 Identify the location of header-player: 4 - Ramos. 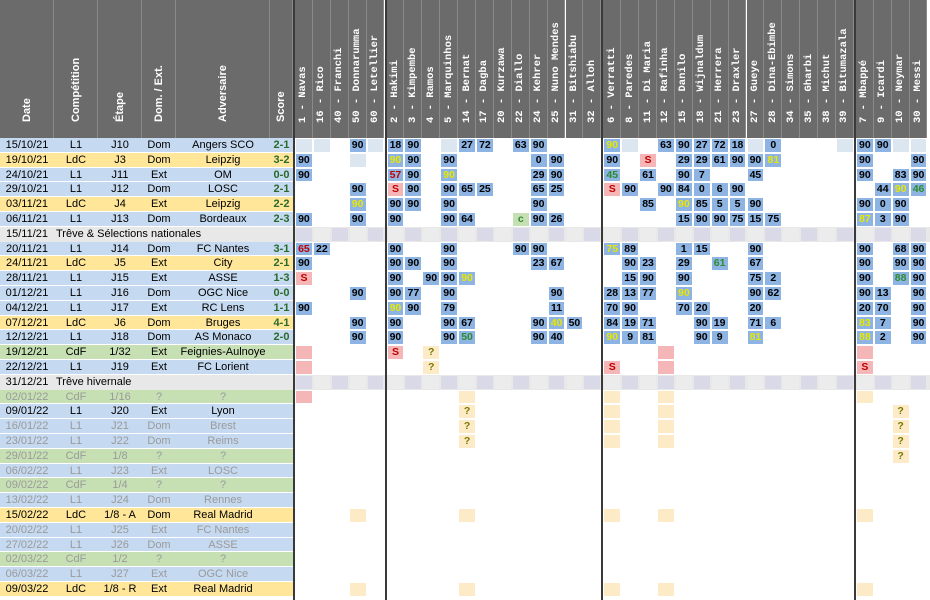
(431, 69).